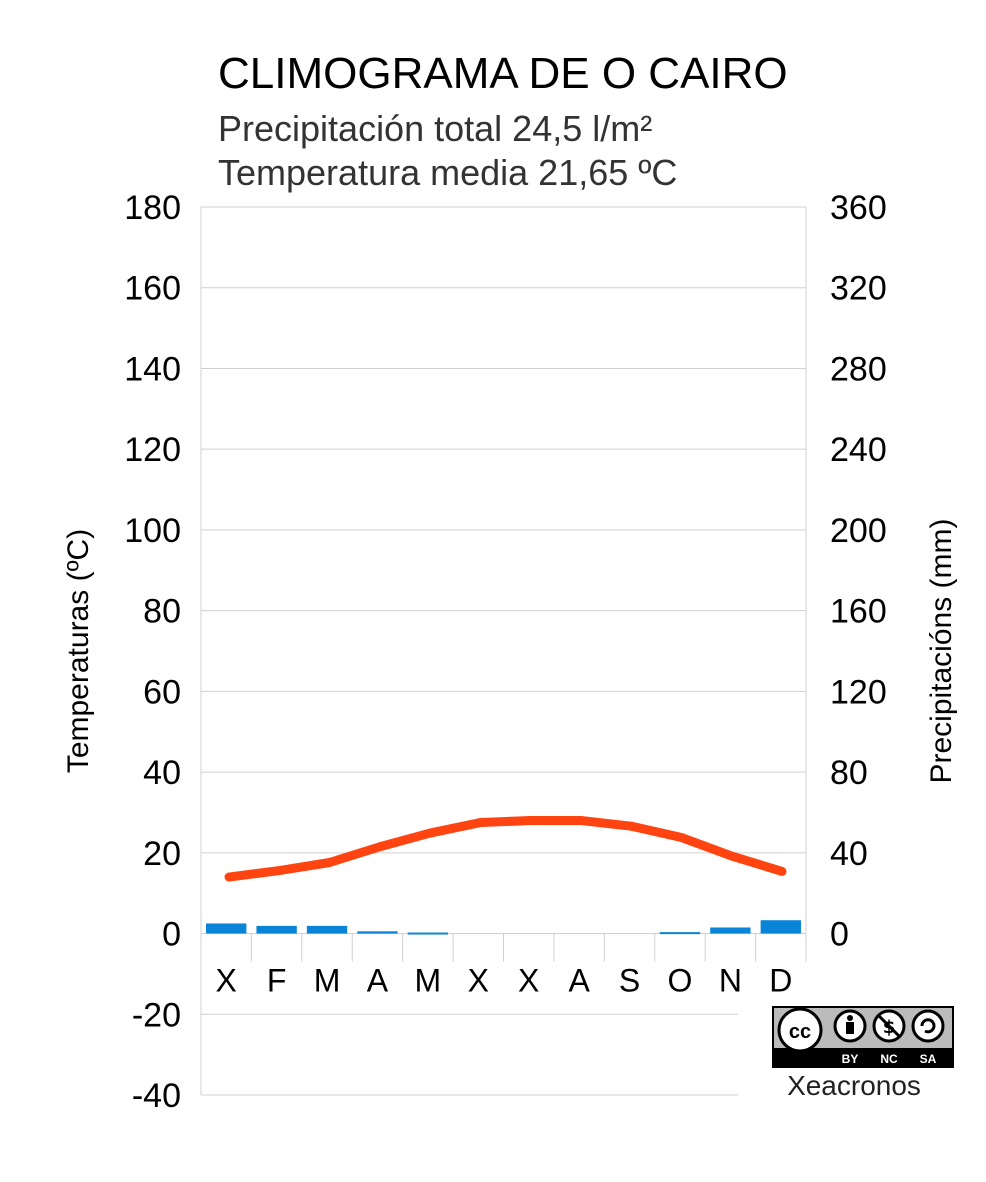 This screenshot has height=1182, width=986. I want to click on precipitation-bars, so click(503, 927).